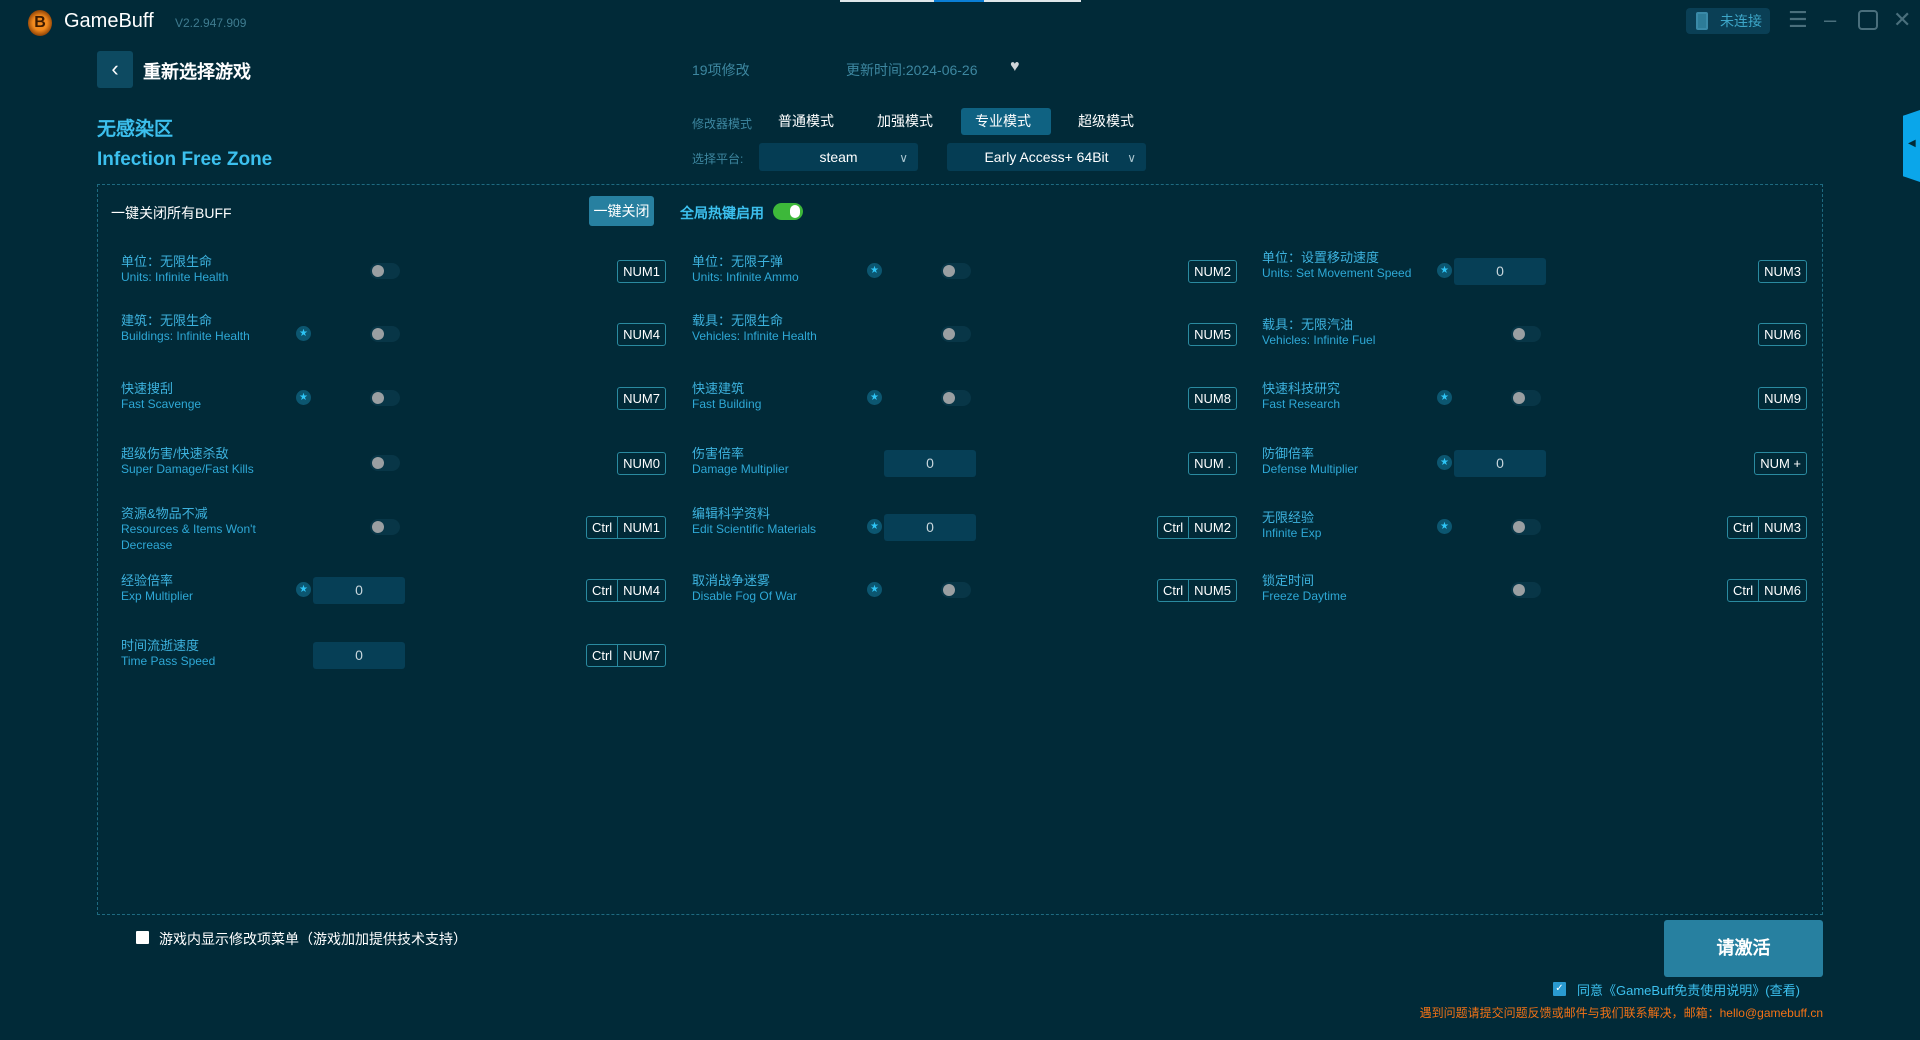 This screenshot has width=1920, height=1040. What do you see at coordinates (115, 69) in the screenshot?
I see `back-button: ‹` at bounding box center [115, 69].